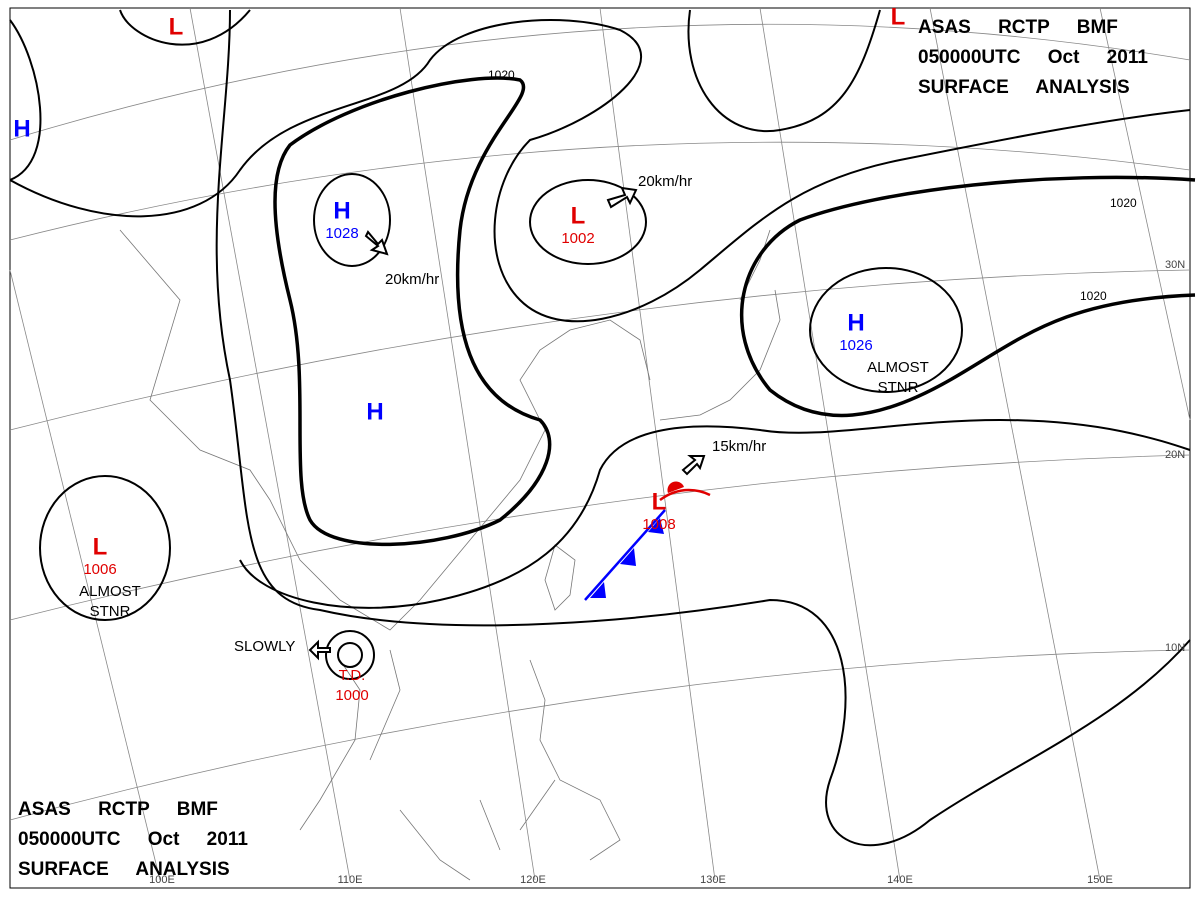 This screenshot has height=900, width=1200. Describe the element at coordinates (570, 760) in the screenshot. I see `philippines` at that location.